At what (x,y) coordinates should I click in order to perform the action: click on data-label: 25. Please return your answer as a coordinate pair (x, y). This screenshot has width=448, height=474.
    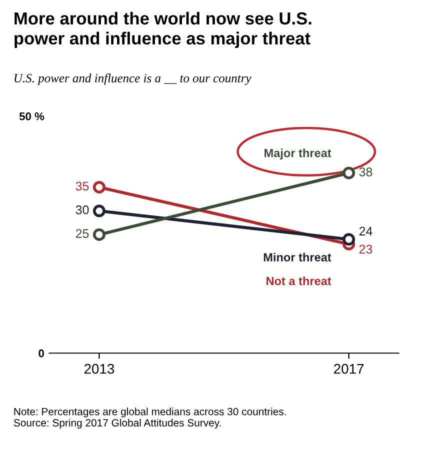
    Looking at the image, I should click on (82, 233).